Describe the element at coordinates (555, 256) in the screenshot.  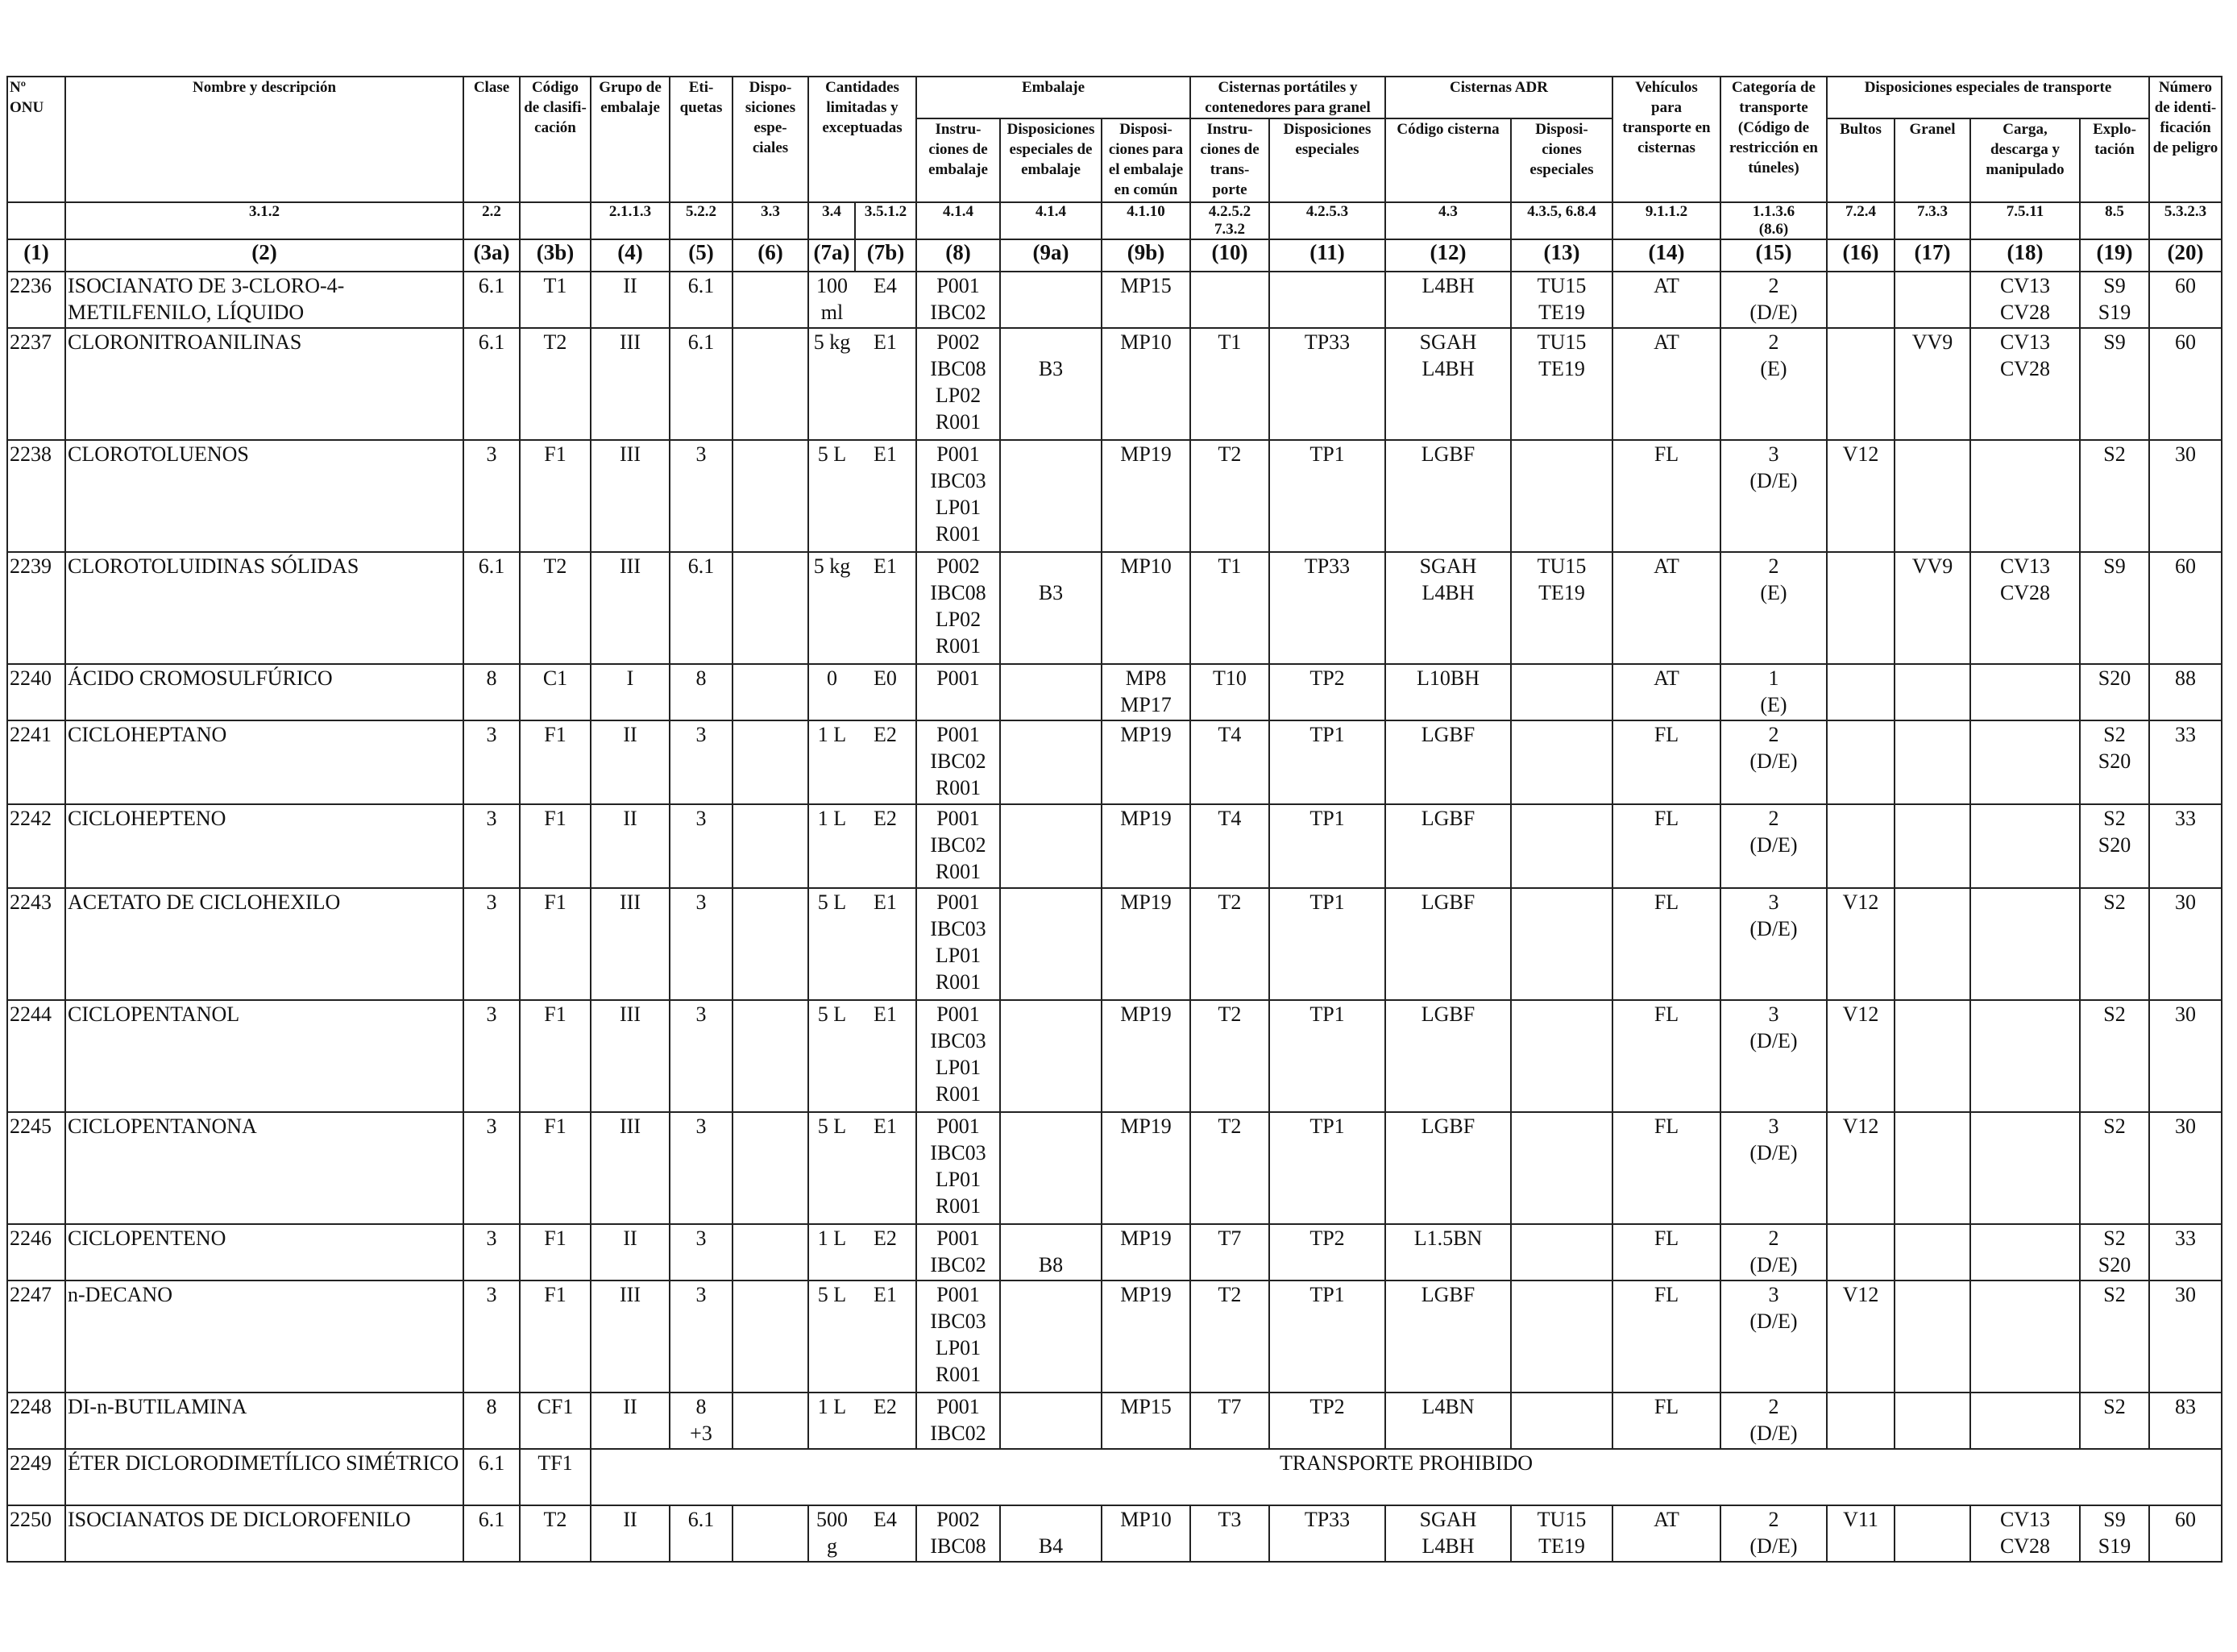
I see `column-number: (3b)` at that location.